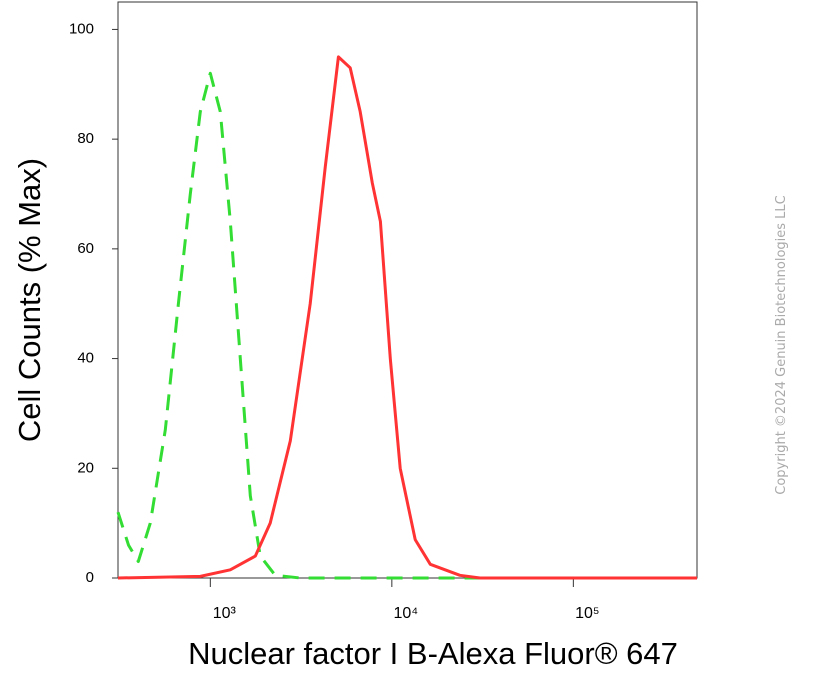  What do you see at coordinates (81, 28) in the screenshot?
I see `y-tick-label: 100` at bounding box center [81, 28].